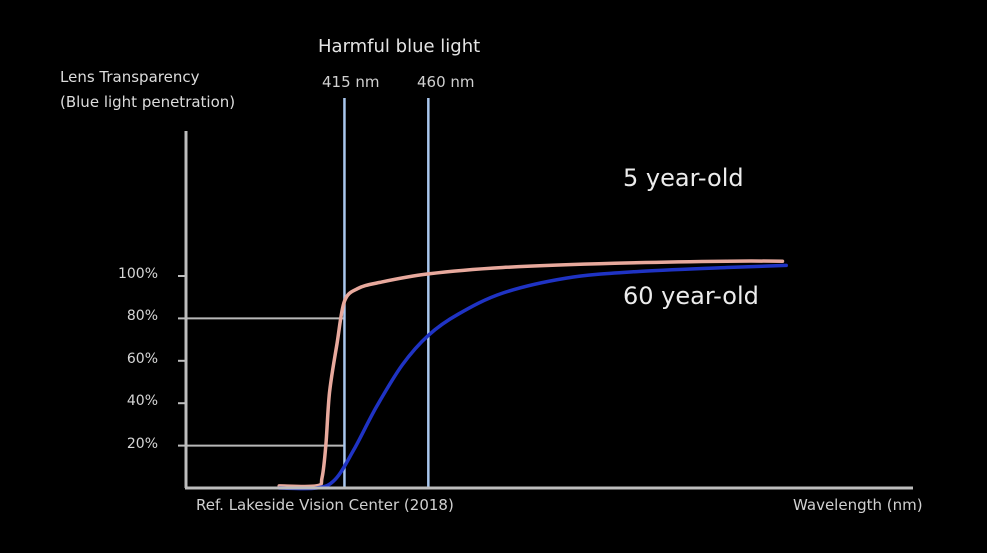 This screenshot has height=553, width=987. I want to click on series-label-5-year-old: 5 year-old, so click(683, 178).